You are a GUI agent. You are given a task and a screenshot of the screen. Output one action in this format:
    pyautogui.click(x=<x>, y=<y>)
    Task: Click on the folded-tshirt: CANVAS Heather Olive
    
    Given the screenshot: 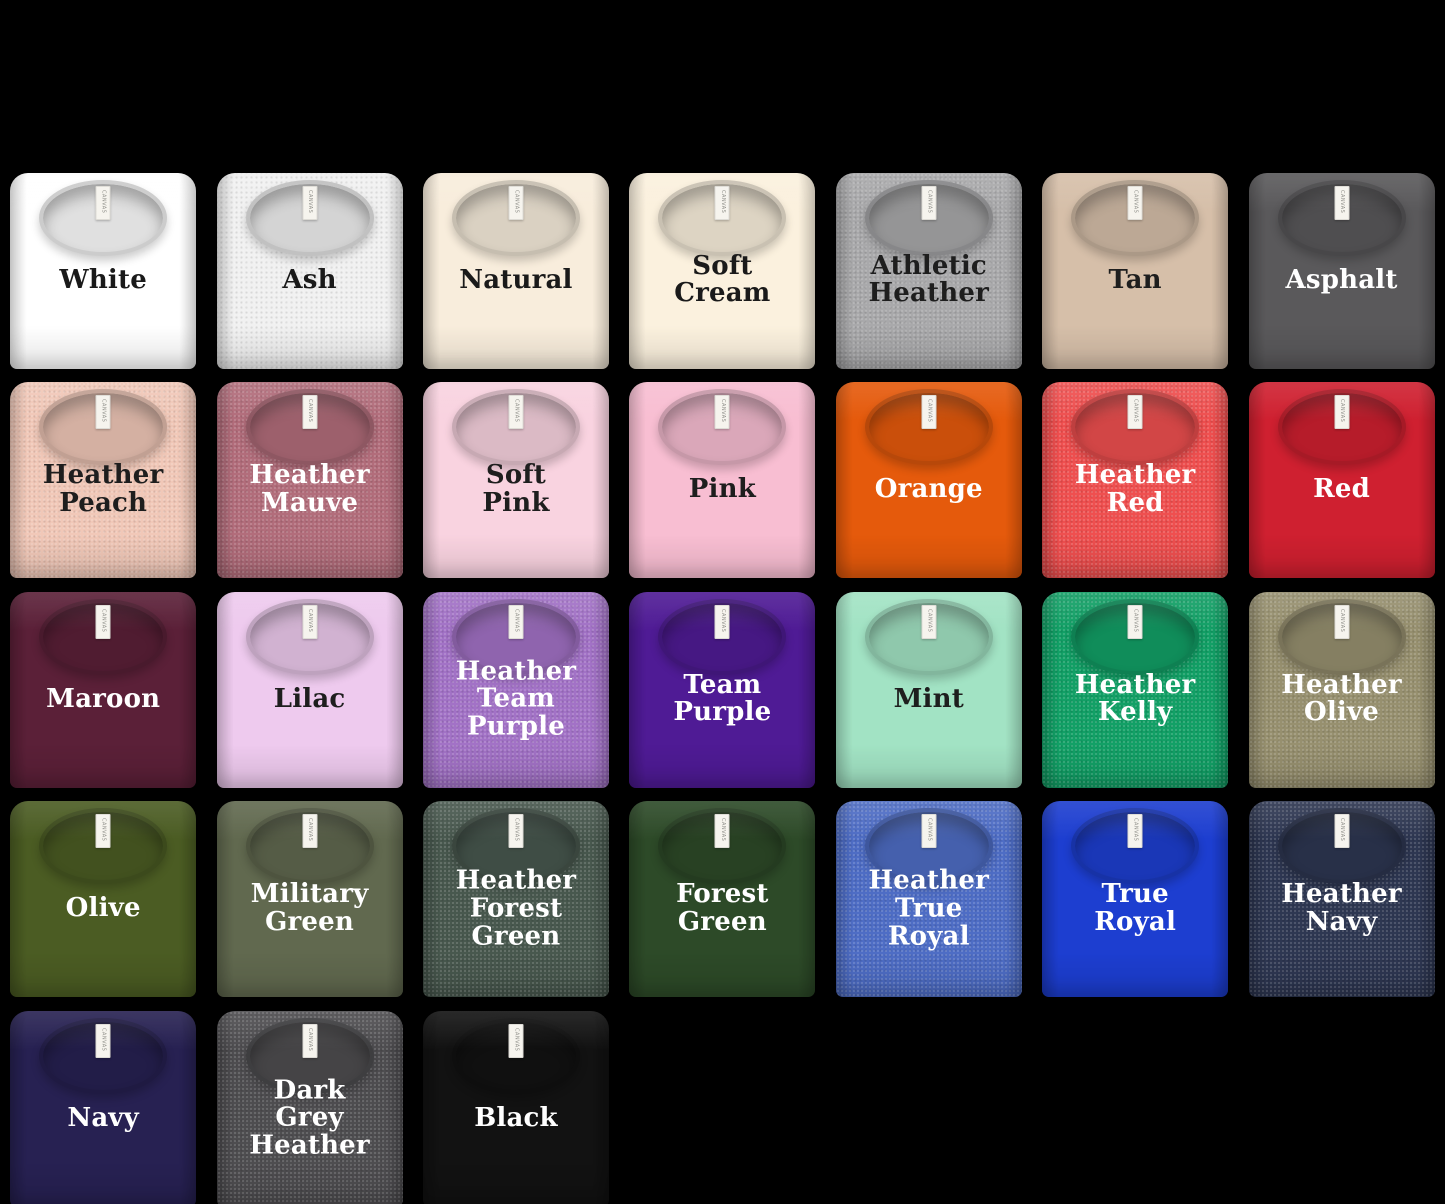 What is the action you would take?
    pyautogui.click(x=1341, y=689)
    